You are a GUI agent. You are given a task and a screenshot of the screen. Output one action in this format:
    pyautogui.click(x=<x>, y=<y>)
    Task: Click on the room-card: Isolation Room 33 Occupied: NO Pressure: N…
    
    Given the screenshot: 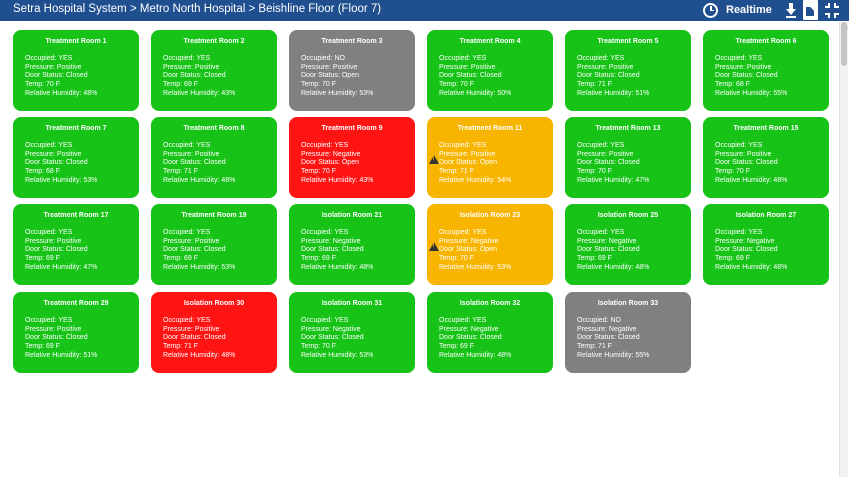 What is the action you would take?
    pyautogui.click(x=628, y=332)
    